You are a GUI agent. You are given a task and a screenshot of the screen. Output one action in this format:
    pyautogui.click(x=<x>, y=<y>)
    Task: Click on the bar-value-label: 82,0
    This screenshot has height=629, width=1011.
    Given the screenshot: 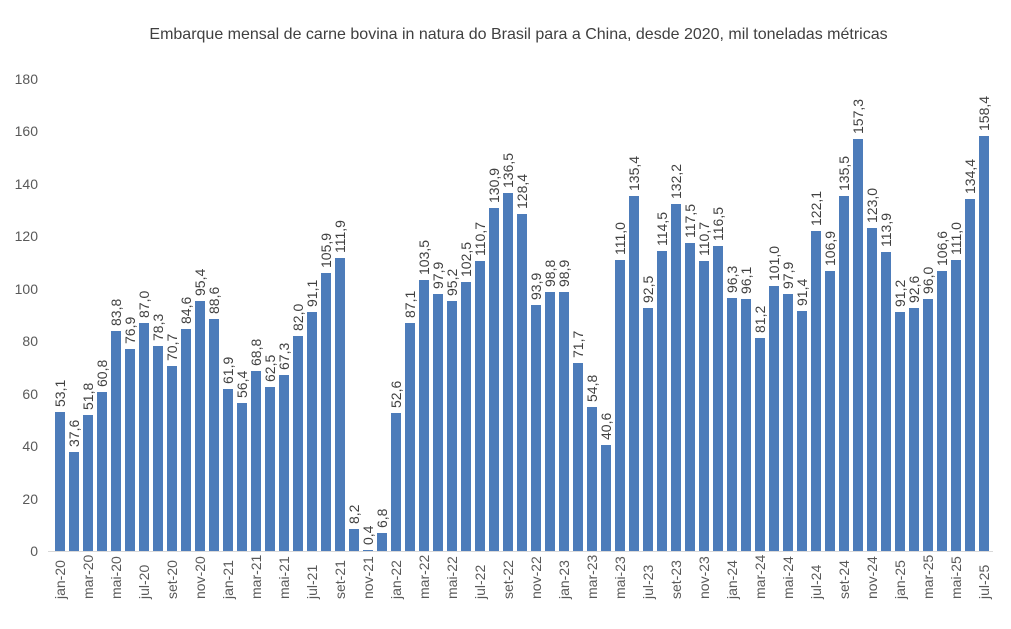 What is the action you would take?
    pyautogui.click(x=298, y=317)
    